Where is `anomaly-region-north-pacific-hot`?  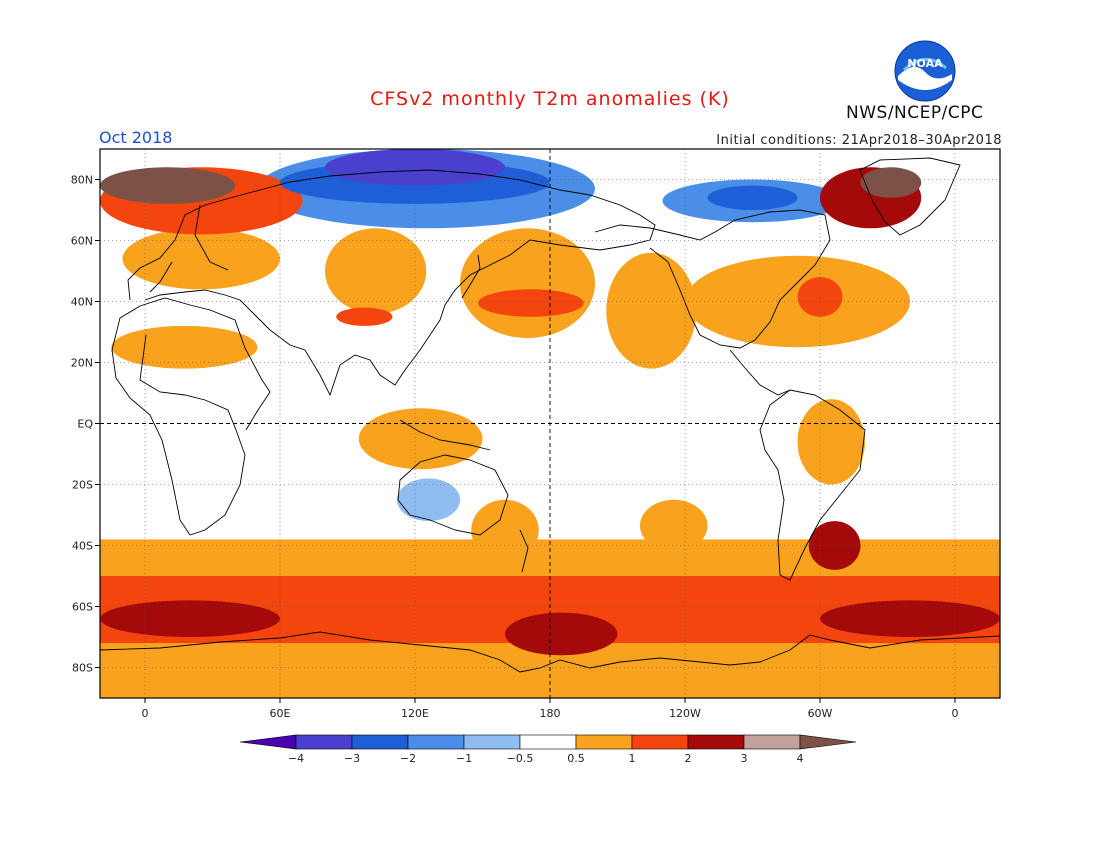 anomaly-region-north-pacific-hot is located at coordinates (531, 303).